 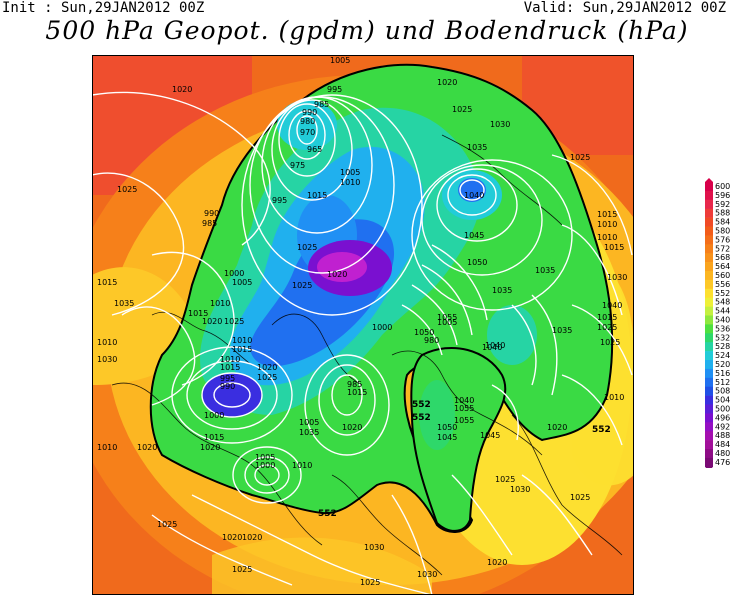 I want to click on colorbar-bottom-arrow, so click(x=709, y=467).